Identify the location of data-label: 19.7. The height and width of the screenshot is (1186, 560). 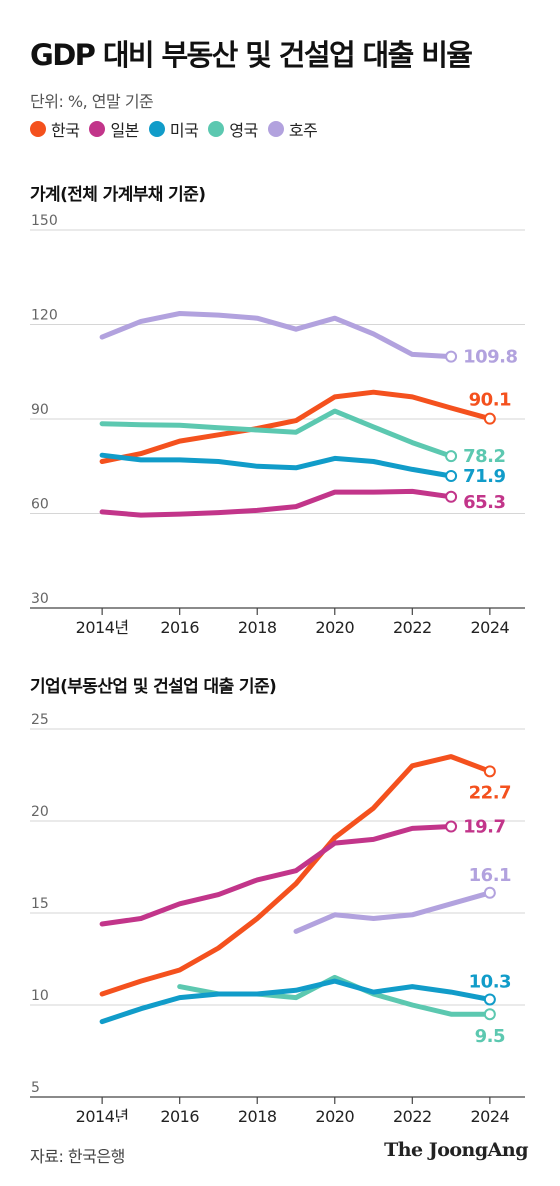
(484, 827).